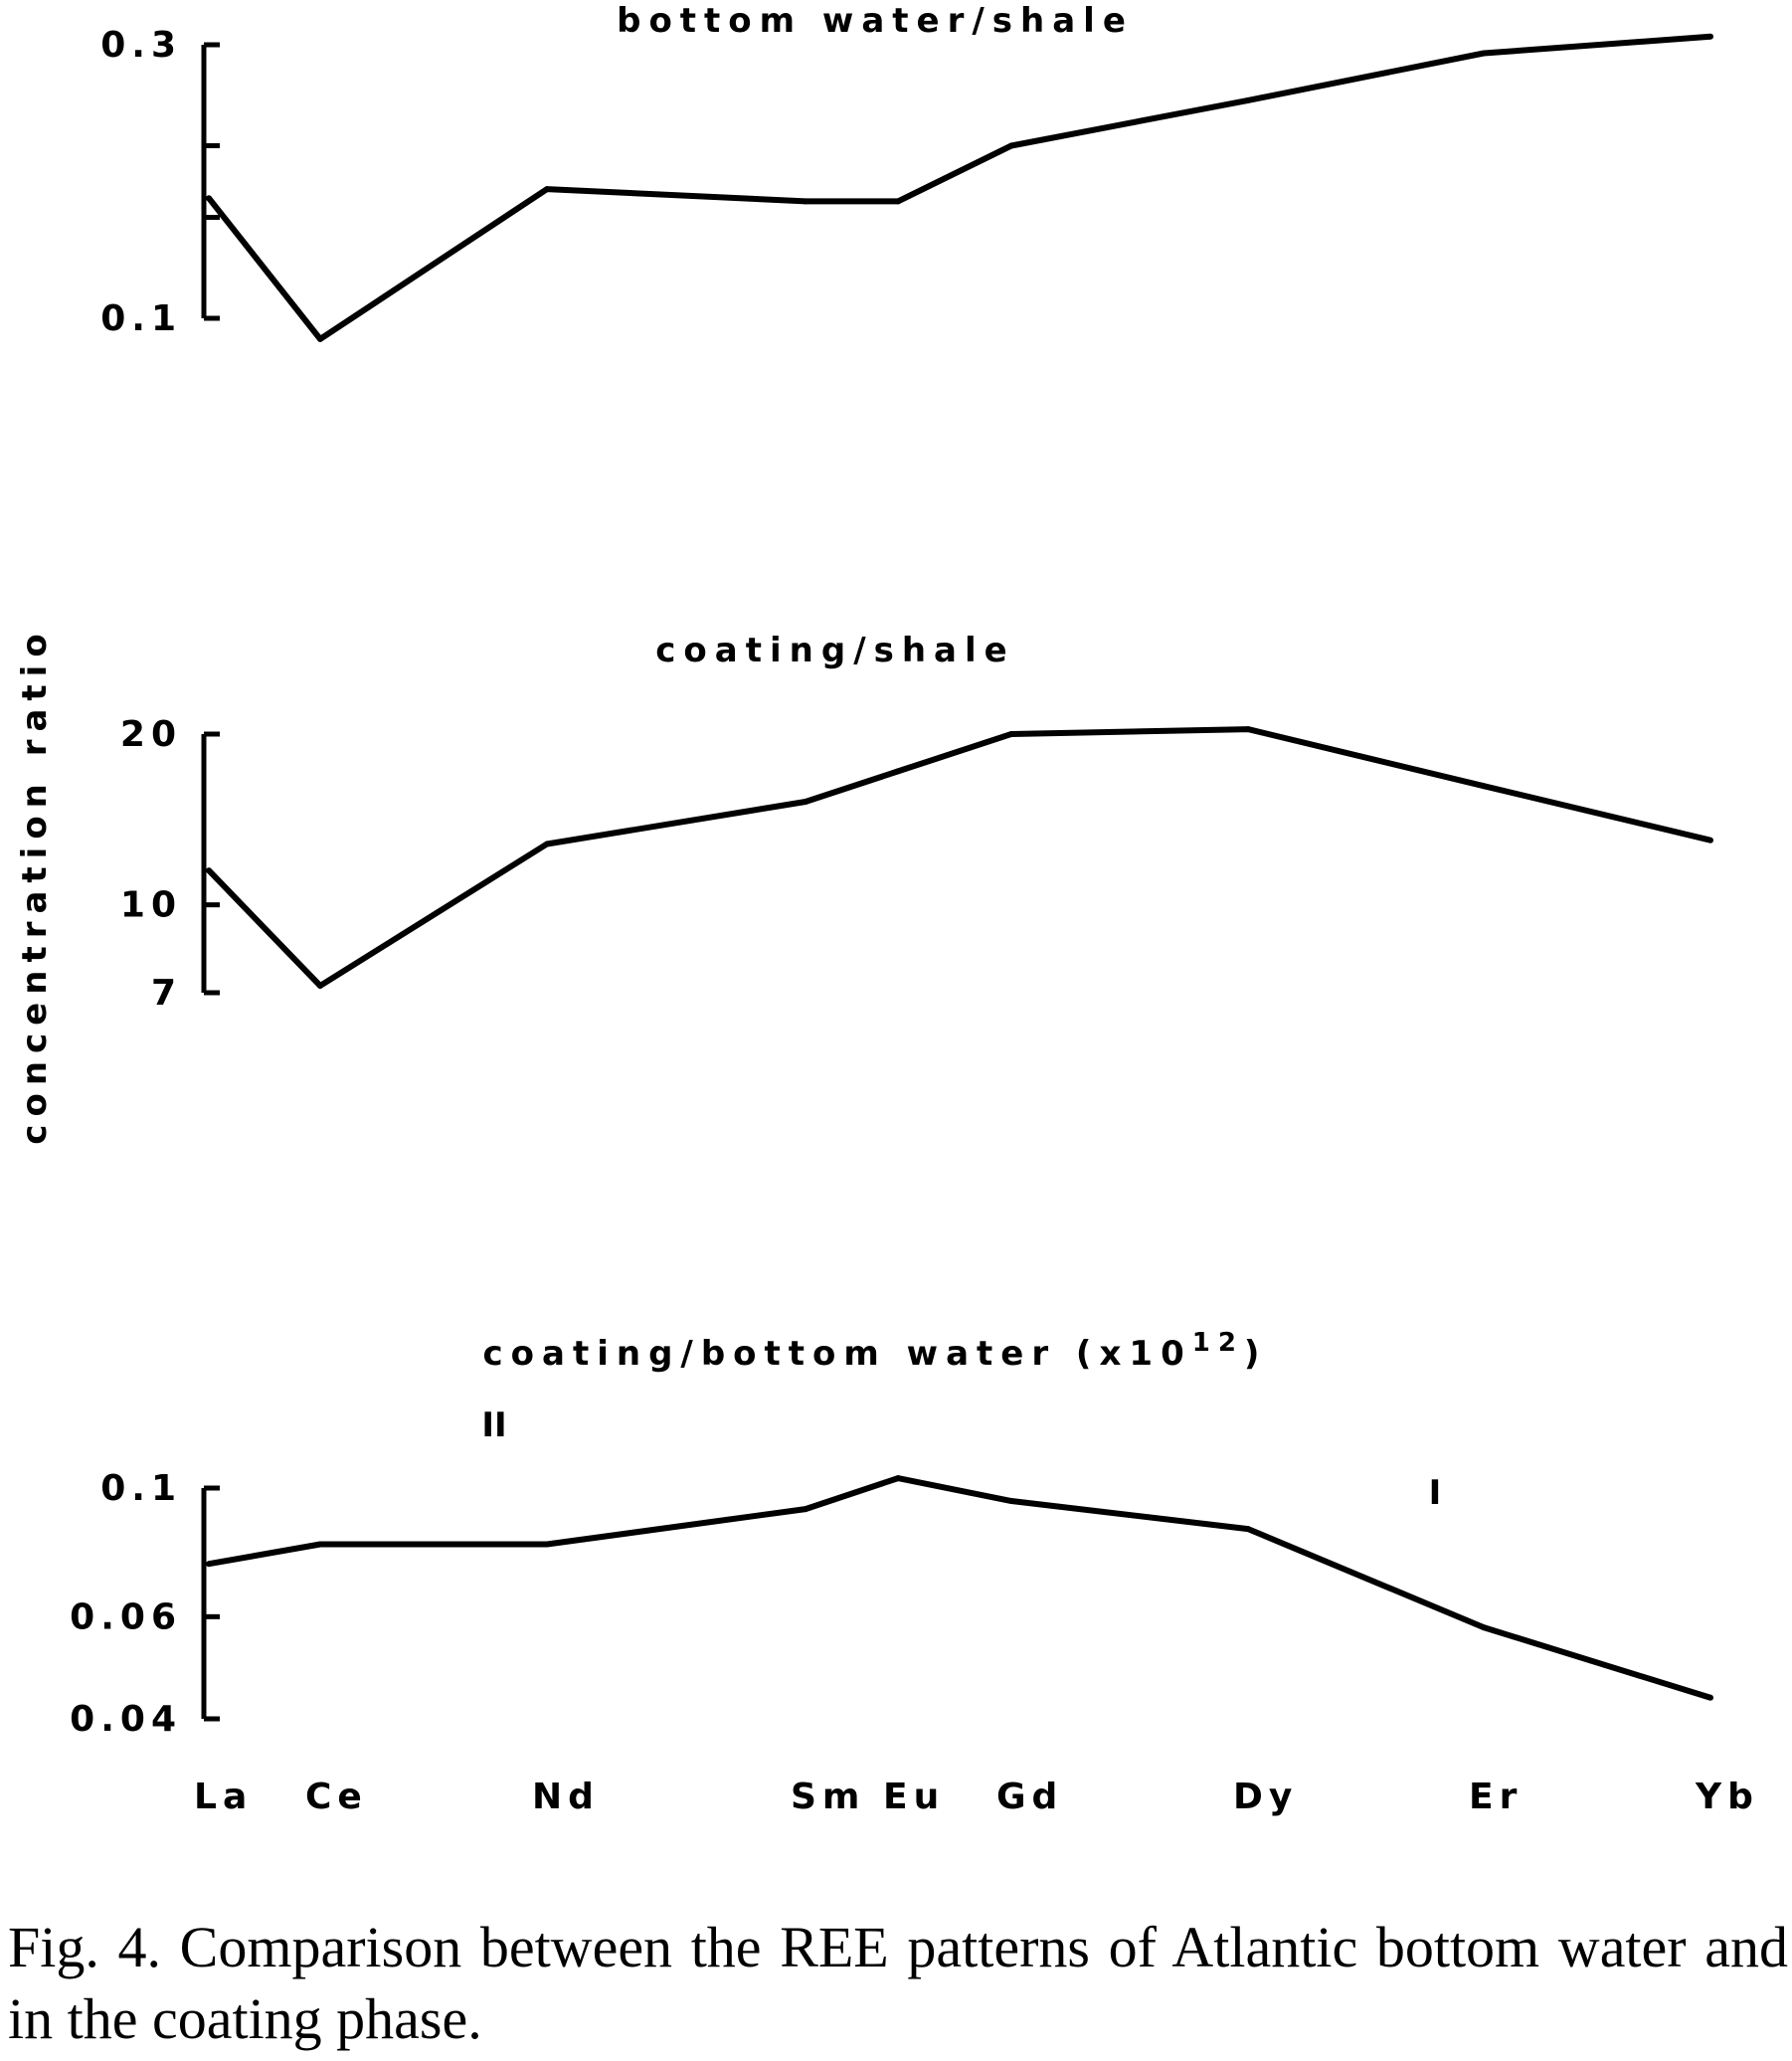  What do you see at coordinates (1496, 1797) in the screenshot?
I see `x-tick-label-er: Er` at bounding box center [1496, 1797].